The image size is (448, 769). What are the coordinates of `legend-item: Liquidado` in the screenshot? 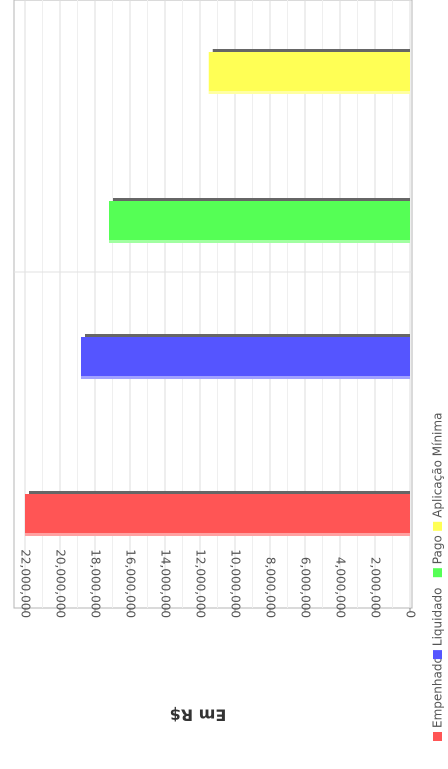 It's located at (438, 624).